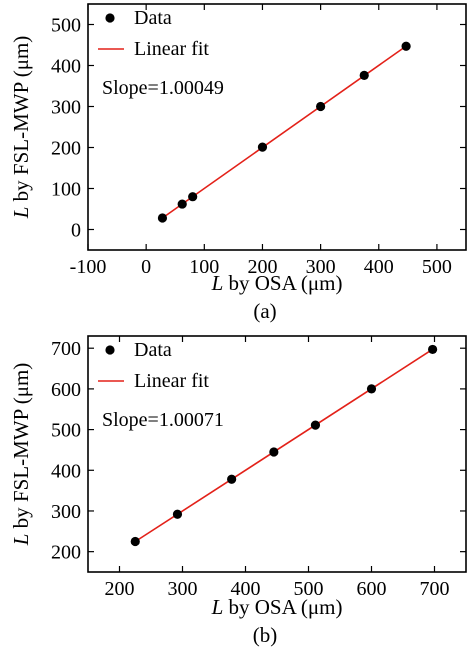 The image size is (470, 654). I want to click on slope-annotation: Slope=1.00049, so click(163, 88).